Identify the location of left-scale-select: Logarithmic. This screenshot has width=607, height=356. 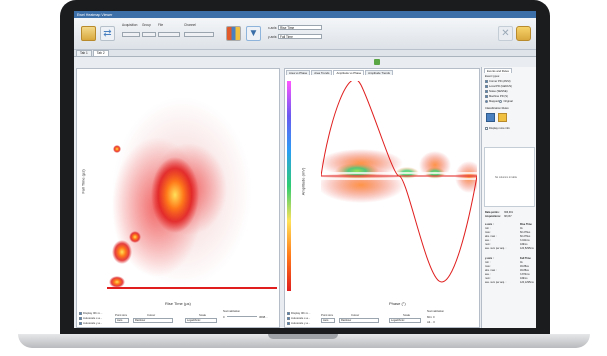
(201, 320).